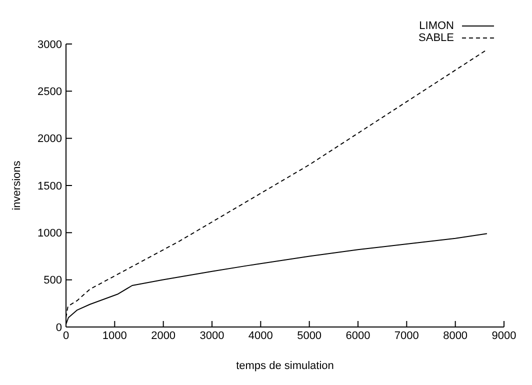 The height and width of the screenshot is (385, 532). What do you see at coordinates (455, 336) in the screenshot?
I see `x-tick-label: 8000` at bounding box center [455, 336].